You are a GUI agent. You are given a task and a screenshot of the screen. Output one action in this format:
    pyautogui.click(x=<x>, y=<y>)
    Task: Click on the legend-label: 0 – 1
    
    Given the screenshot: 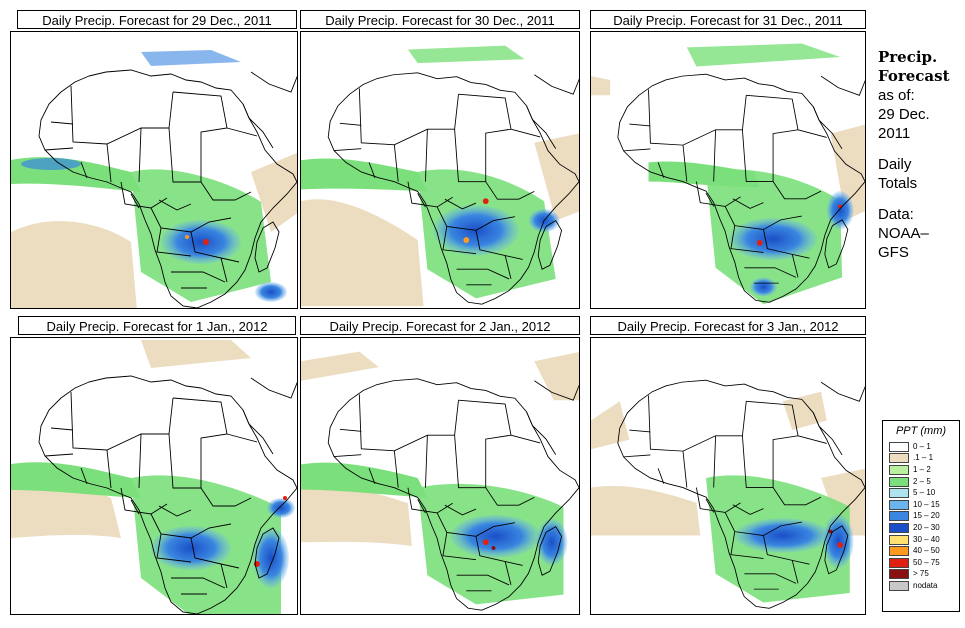 What is the action you would take?
    pyautogui.click(x=922, y=446)
    